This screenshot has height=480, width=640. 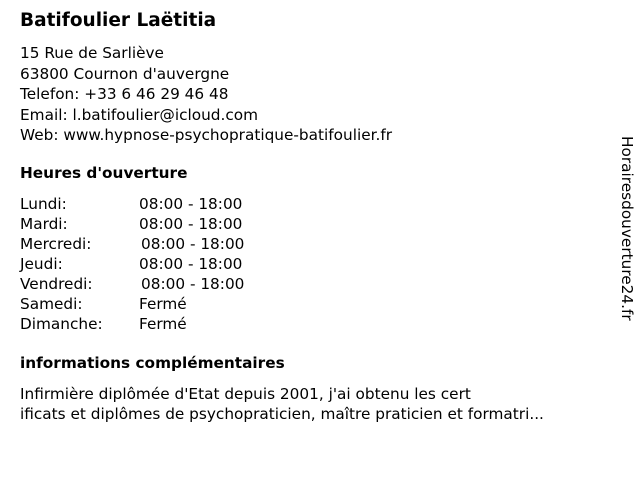 What do you see at coordinates (41, 264) in the screenshot?
I see `day-label: Jeudi:` at bounding box center [41, 264].